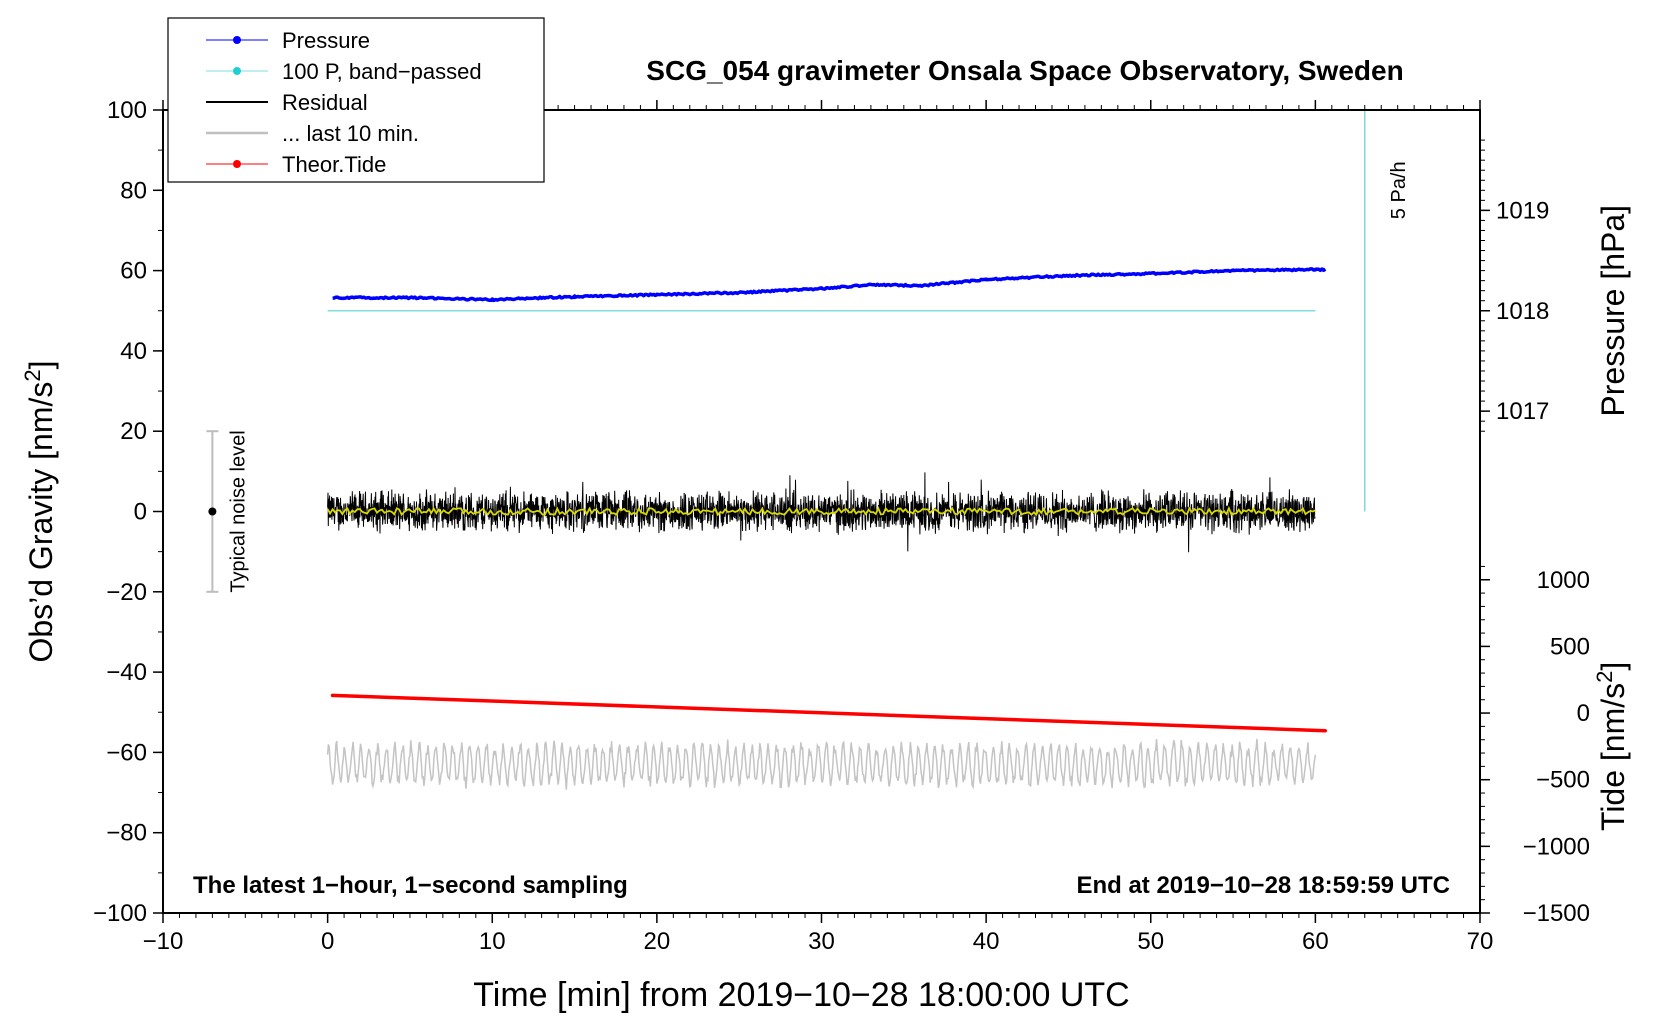 This screenshot has width=1660, height=1020. Describe the element at coordinates (1522, 210) in the screenshot. I see `pressure-tick-label: 1019` at that location.